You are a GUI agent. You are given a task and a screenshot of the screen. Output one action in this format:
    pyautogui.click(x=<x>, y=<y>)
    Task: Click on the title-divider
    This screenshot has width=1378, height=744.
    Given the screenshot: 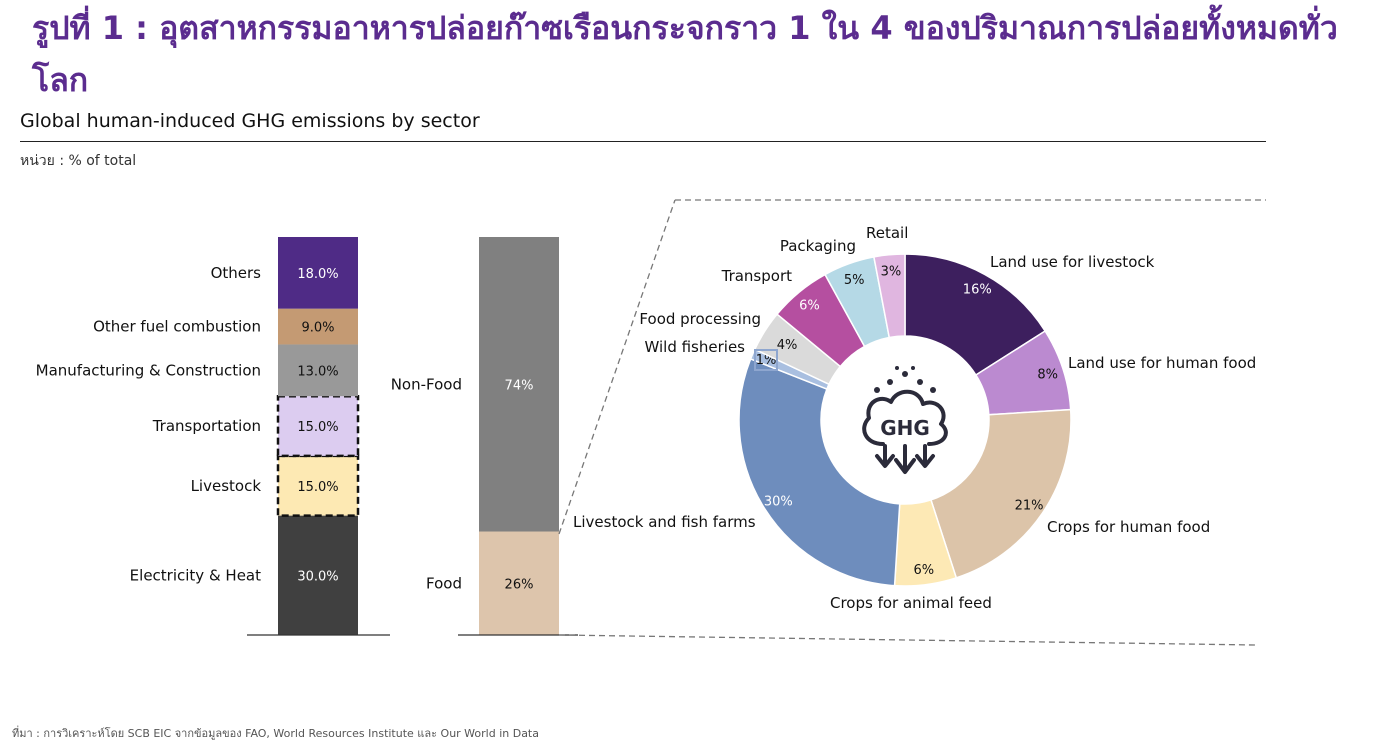 What is the action you would take?
    pyautogui.click(x=643, y=141)
    